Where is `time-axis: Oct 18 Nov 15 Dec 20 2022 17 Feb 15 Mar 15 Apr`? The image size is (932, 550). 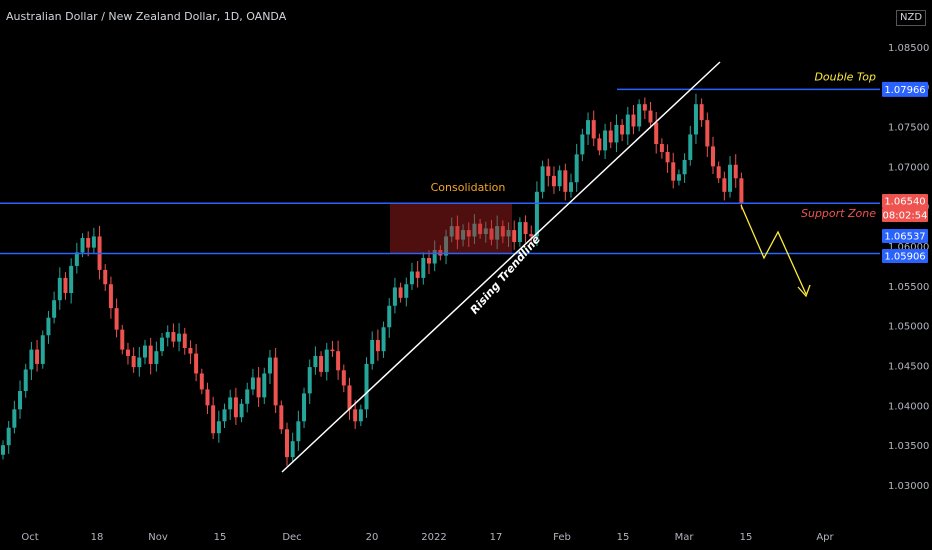
time-axis: Oct 18 Nov 15 Dec 20 2022 17 Feb 15 Mar 15 Apr is located at coordinates (427, 537).